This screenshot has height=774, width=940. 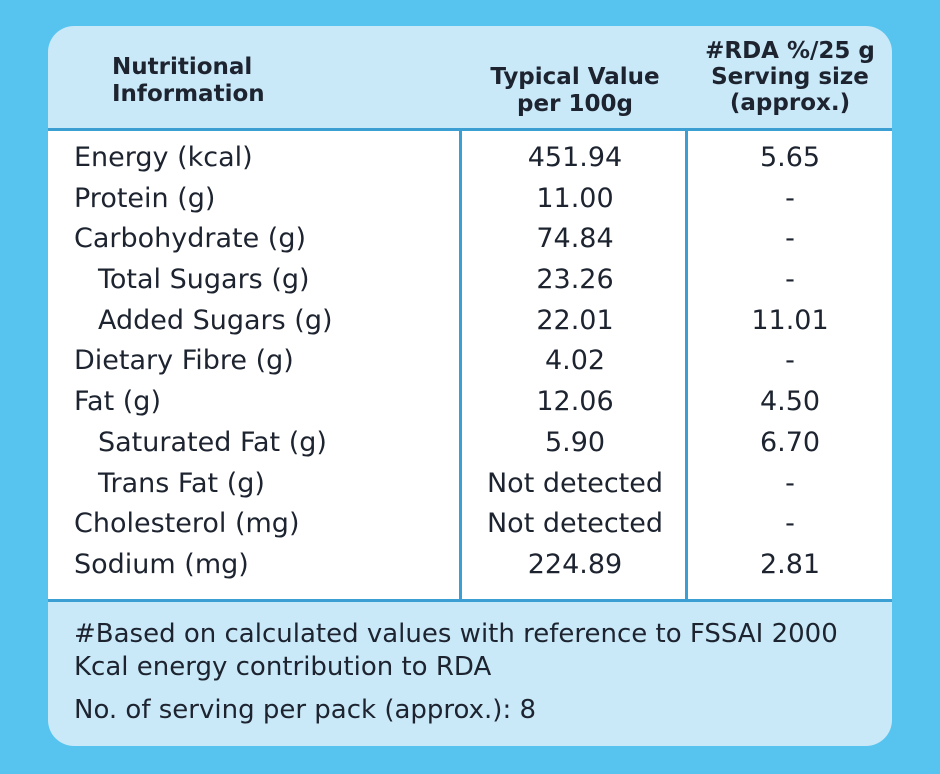 What do you see at coordinates (575, 198) in the screenshot?
I see `typical-value: 11.00` at bounding box center [575, 198].